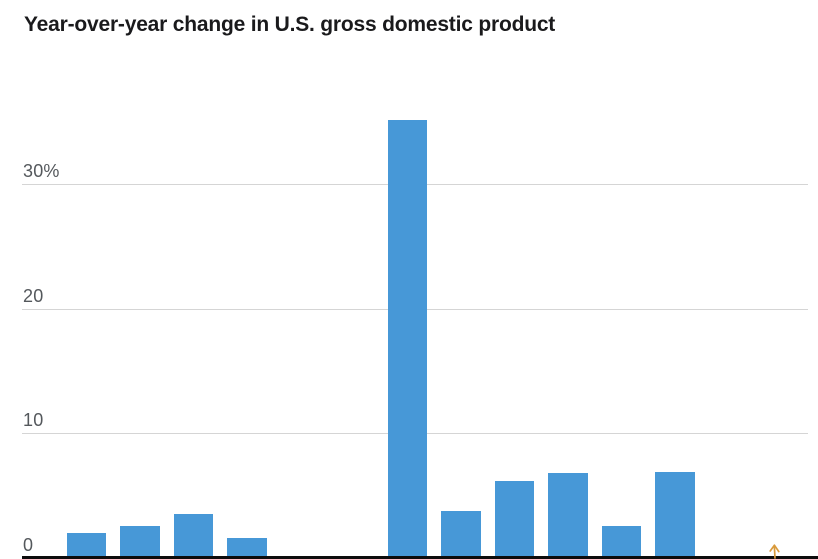 The height and width of the screenshot is (559, 818). I want to click on x-axis-line, so click(420, 557).